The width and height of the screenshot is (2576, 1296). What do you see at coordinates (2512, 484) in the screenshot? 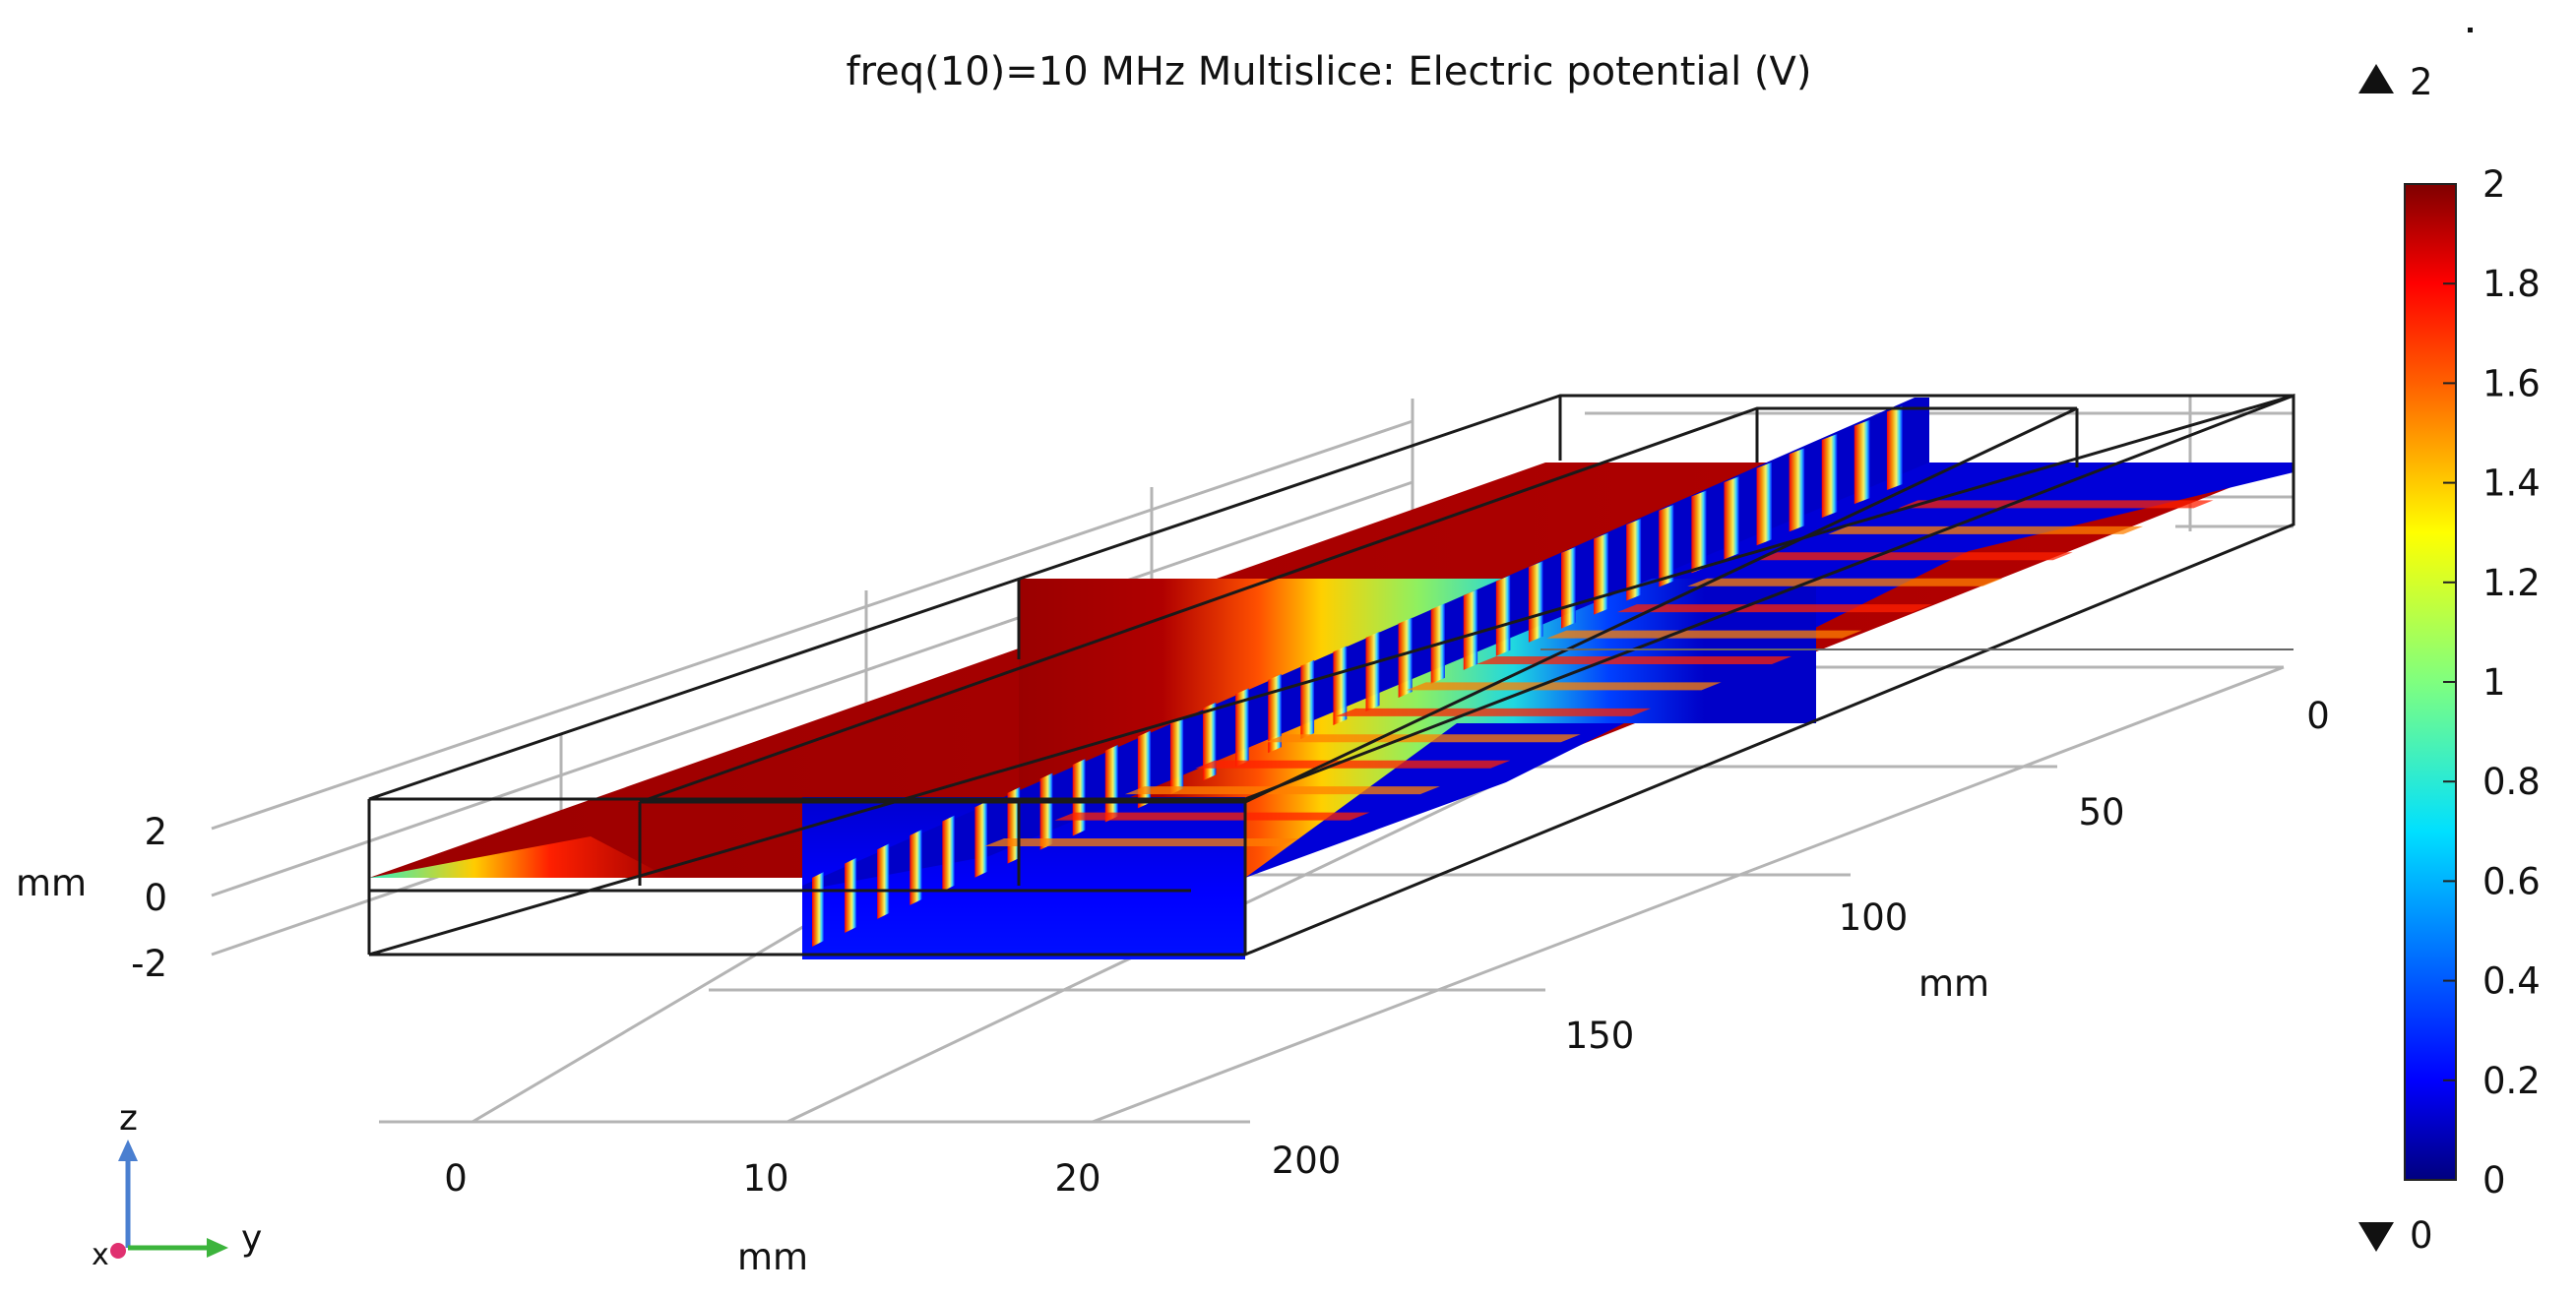
I see `colorbar-tick-label: 1.4` at bounding box center [2512, 484].